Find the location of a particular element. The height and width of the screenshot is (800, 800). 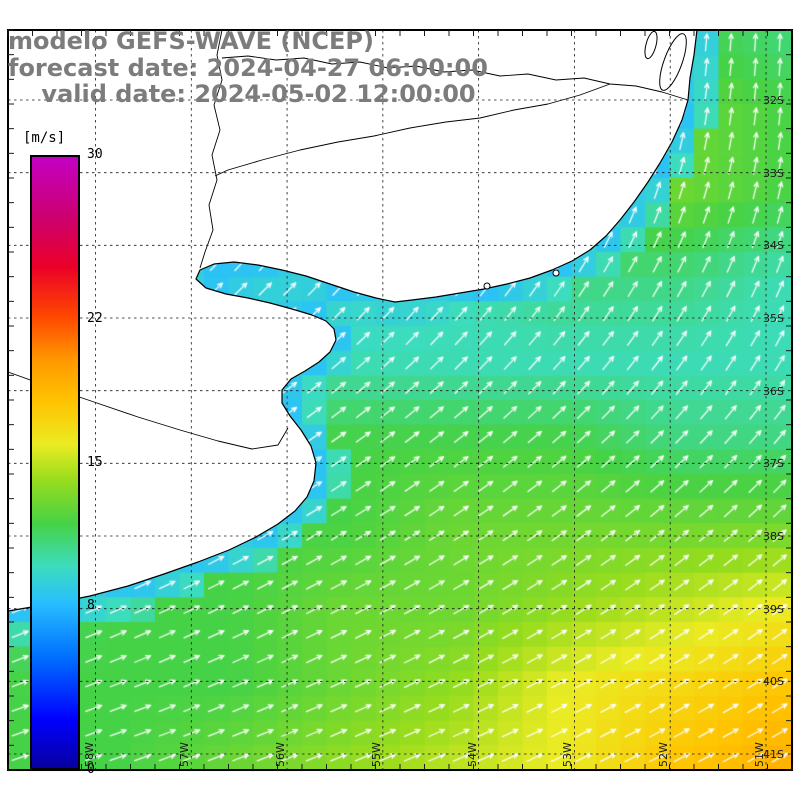

lon-axis-label: 53W is located at coordinates (568, 754).